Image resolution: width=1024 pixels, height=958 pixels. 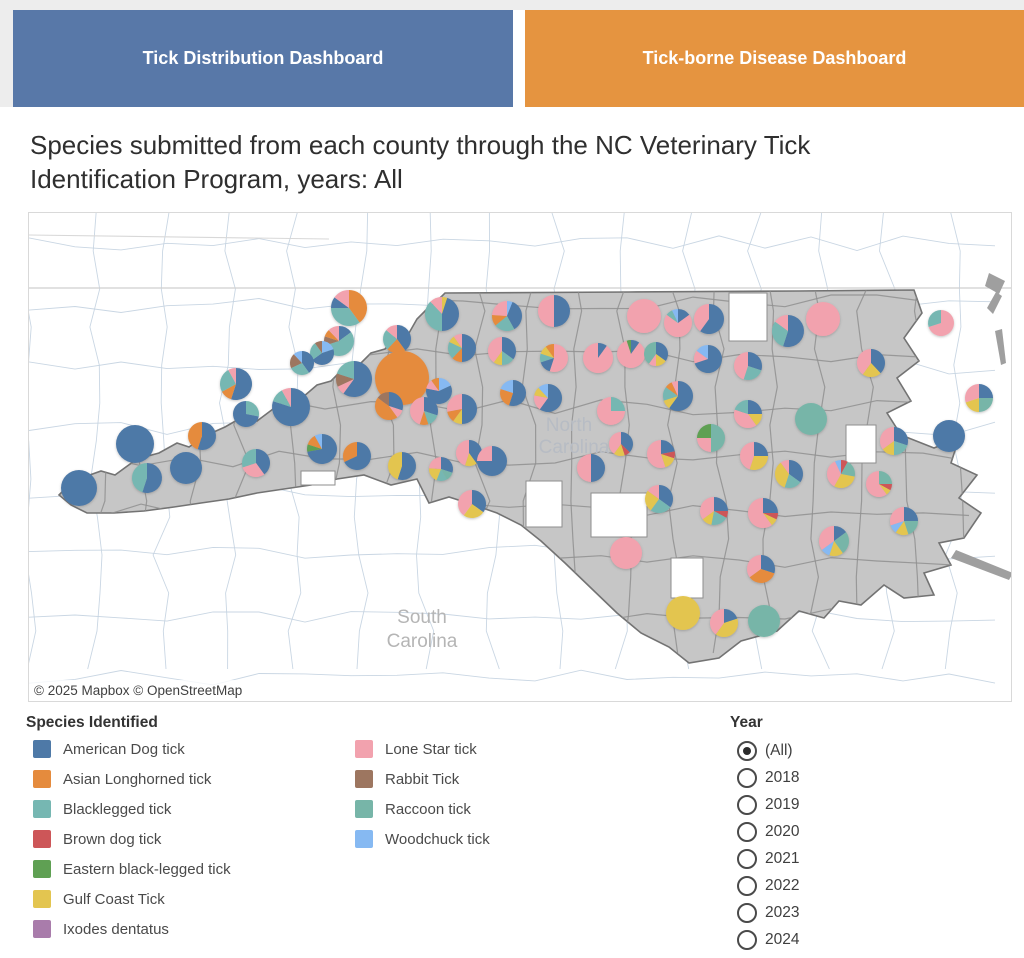 I want to click on pie-slice-rct, so click(x=650, y=353).